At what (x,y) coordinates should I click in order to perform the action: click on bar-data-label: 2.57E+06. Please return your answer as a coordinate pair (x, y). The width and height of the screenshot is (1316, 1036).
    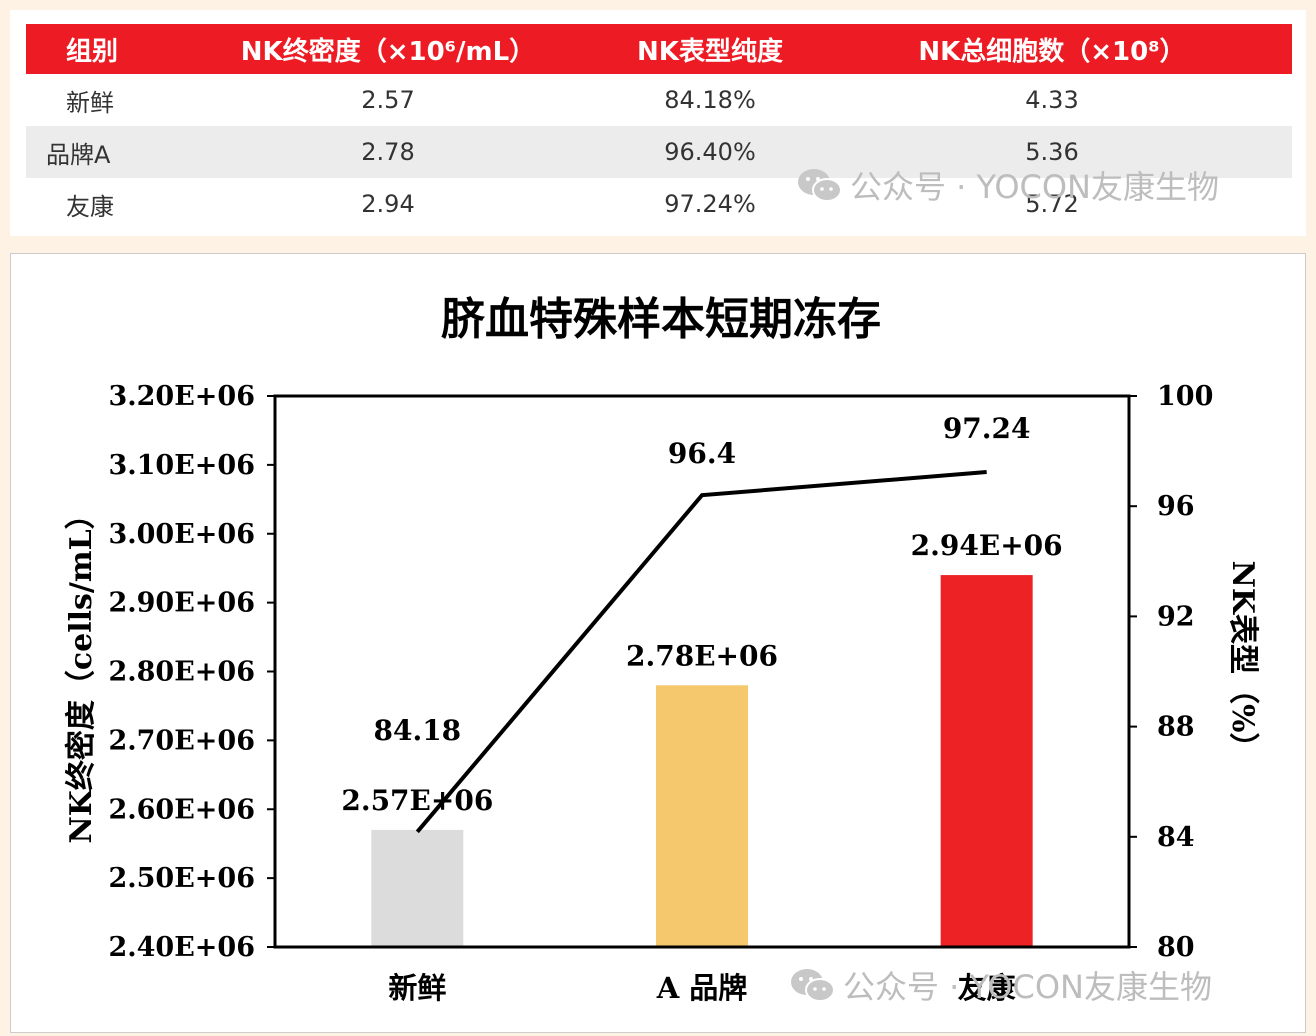
    Looking at the image, I should click on (417, 800).